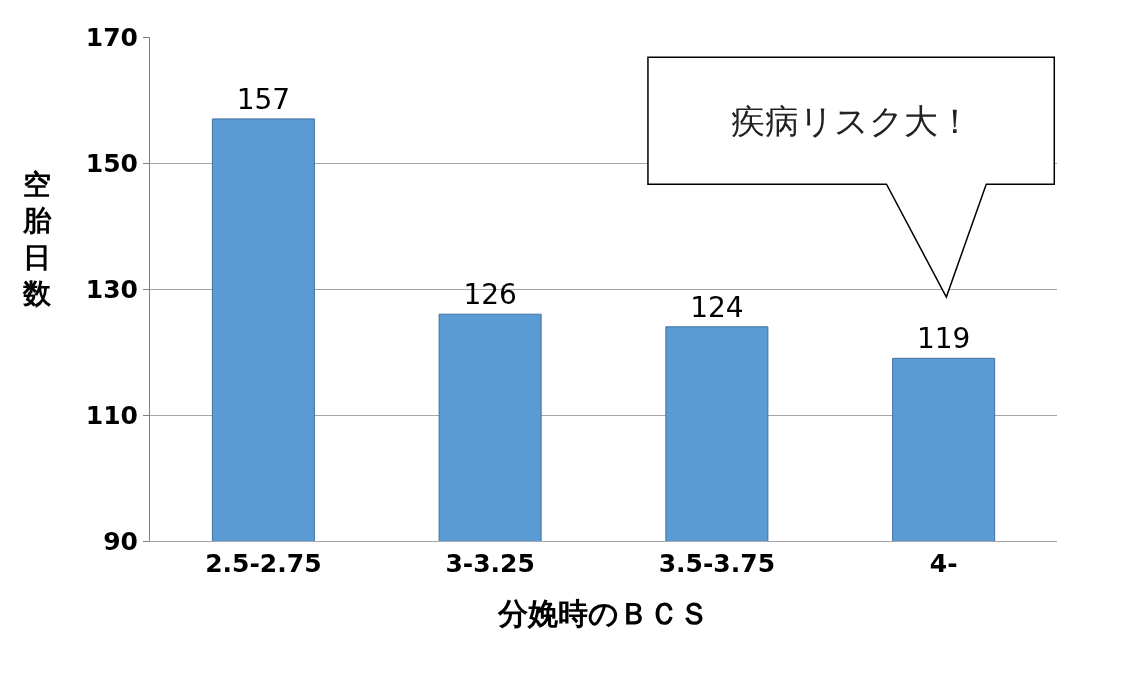 This screenshot has width=1122, height=677. What do you see at coordinates (490, 295) in the screenshot?
I see `data-label: 126` at bounding box center [490, 295].